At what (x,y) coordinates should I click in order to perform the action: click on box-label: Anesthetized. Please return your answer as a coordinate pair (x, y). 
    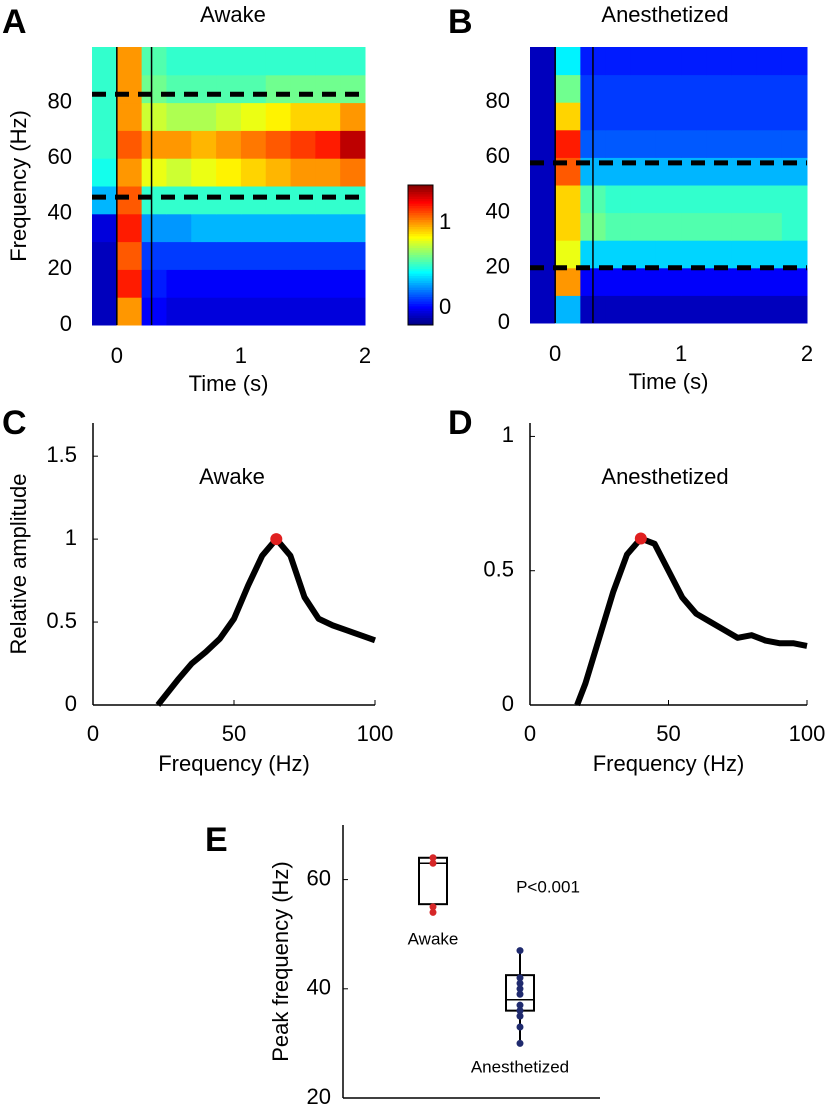
    Looking at the image, I should click on (520, 1066).